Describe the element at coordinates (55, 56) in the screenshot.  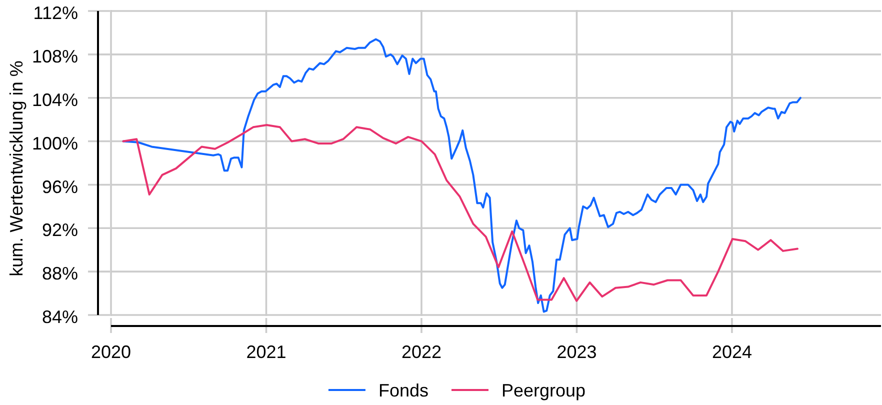
I see `y-tick-label: 108%` at that location.